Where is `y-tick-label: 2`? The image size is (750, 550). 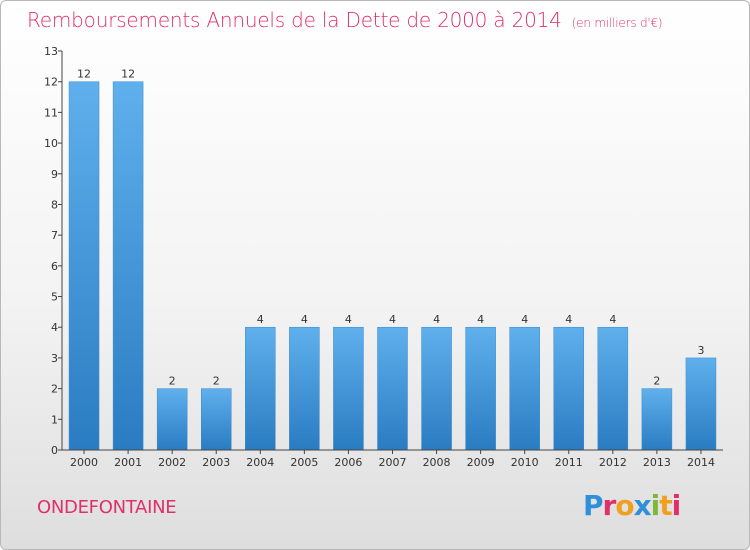 y-tick-label: 2 is located at coordinates (54, 389).